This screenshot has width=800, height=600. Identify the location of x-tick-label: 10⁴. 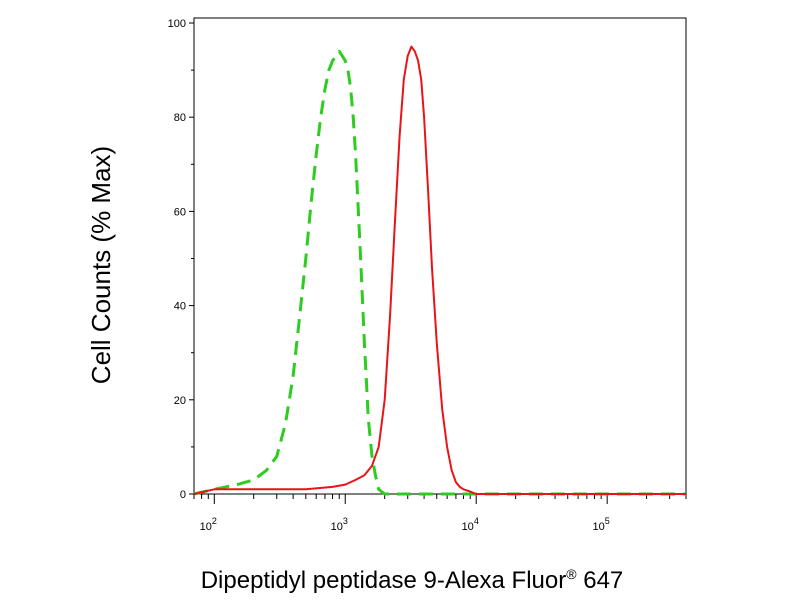
(470, 524).